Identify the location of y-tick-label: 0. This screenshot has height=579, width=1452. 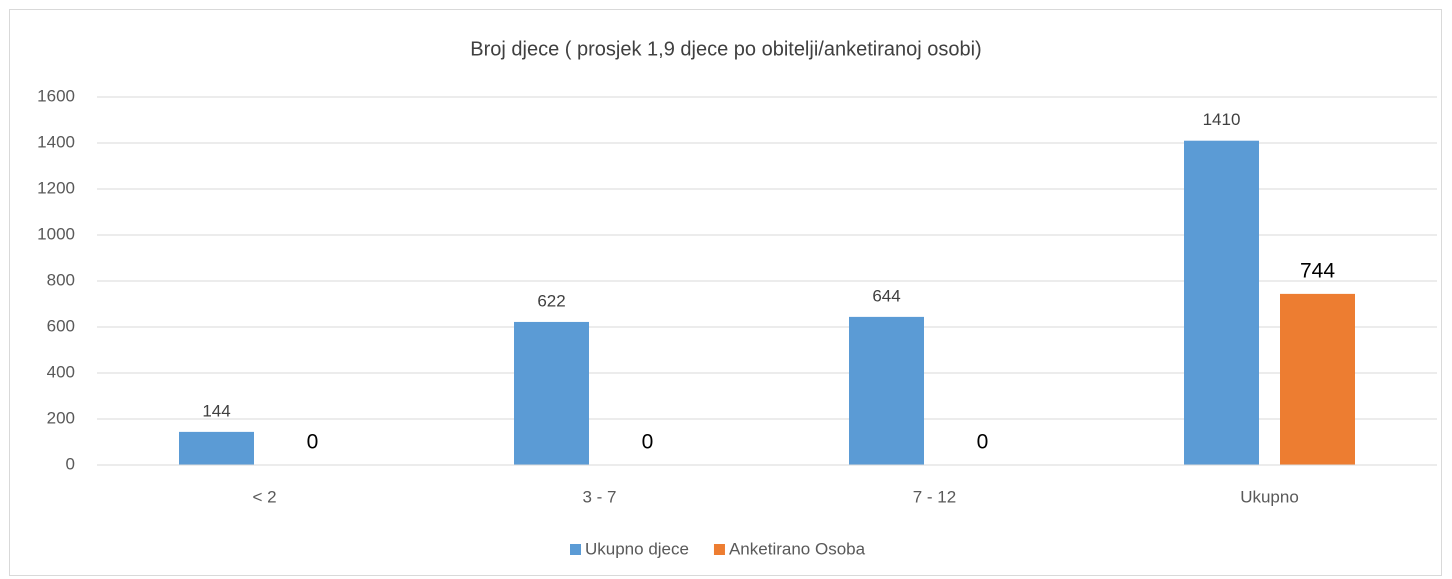
(70, 463).